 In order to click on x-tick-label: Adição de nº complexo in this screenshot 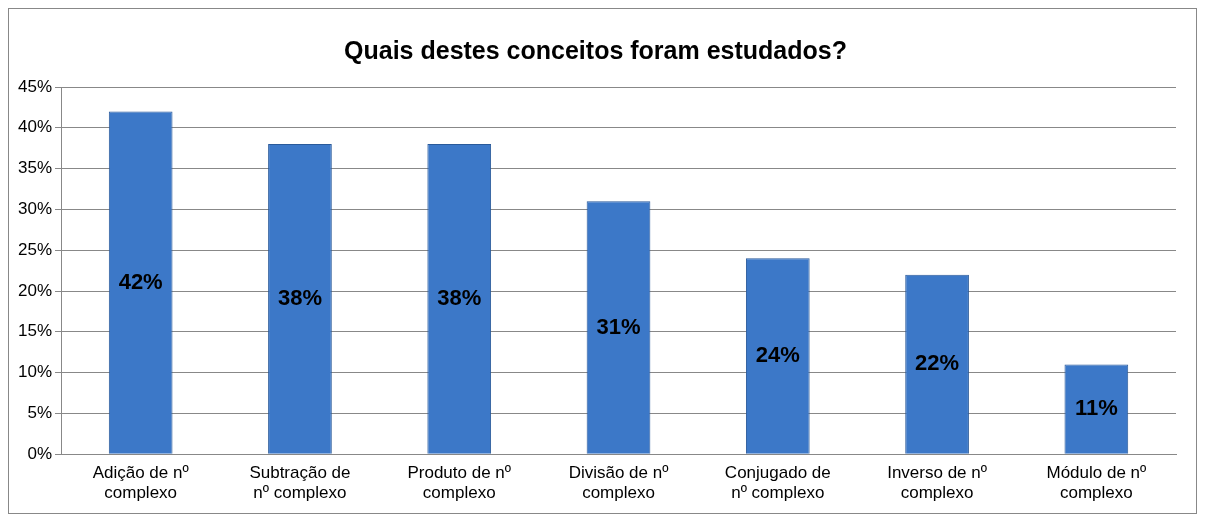, I will do `click(140, 483)`.